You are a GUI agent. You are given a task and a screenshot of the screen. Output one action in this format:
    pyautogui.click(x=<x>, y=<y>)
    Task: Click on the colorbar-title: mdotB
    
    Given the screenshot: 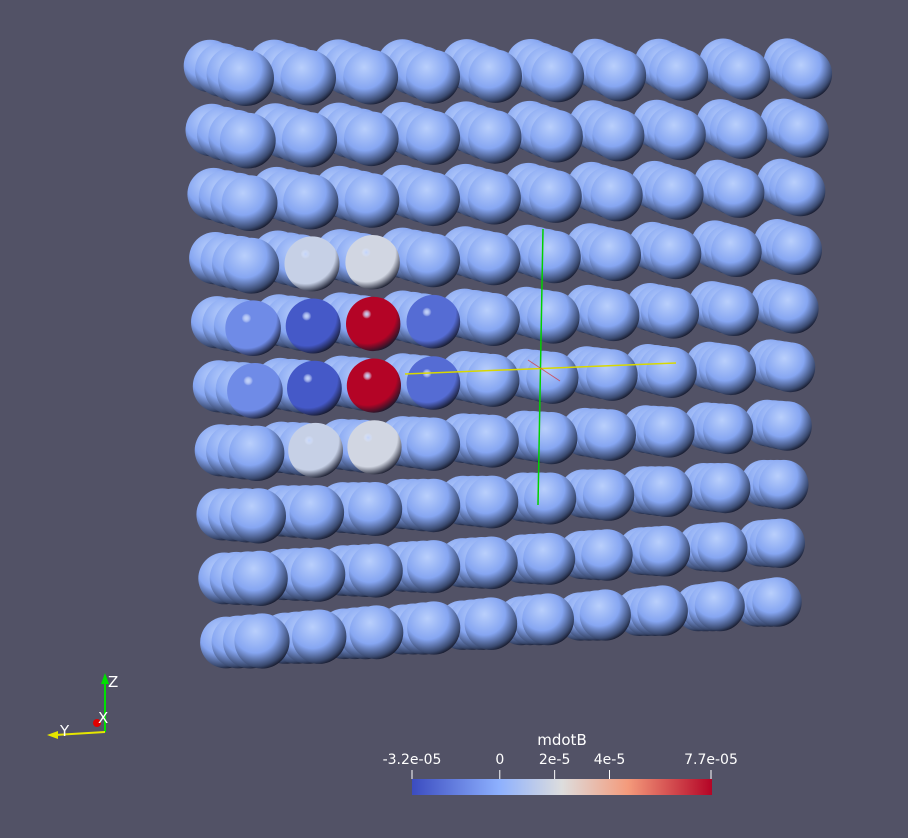 What is the action you would take?
    pyautogui.click(x=561, y=740)
    